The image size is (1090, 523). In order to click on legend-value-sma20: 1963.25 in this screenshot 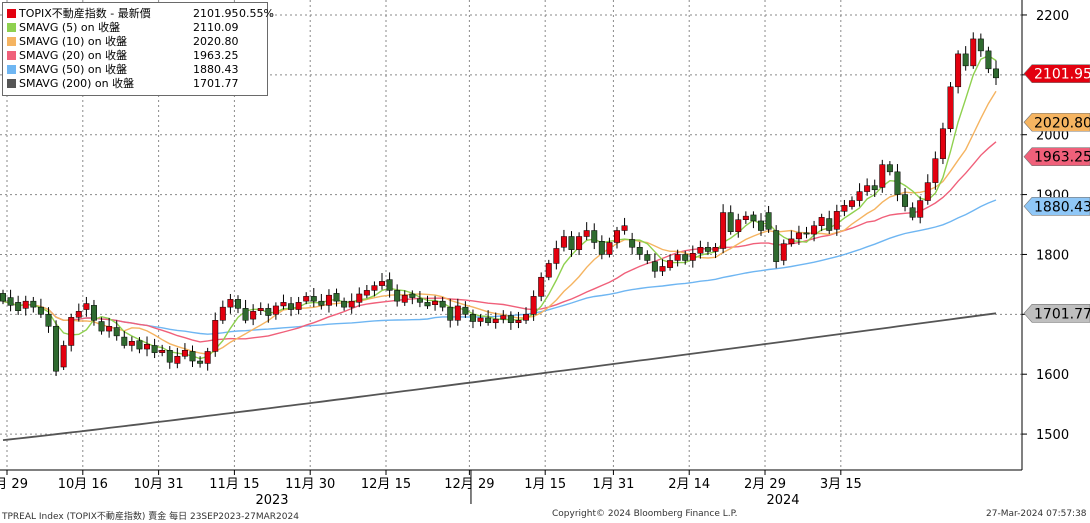, I will do `click(216, 55)`.